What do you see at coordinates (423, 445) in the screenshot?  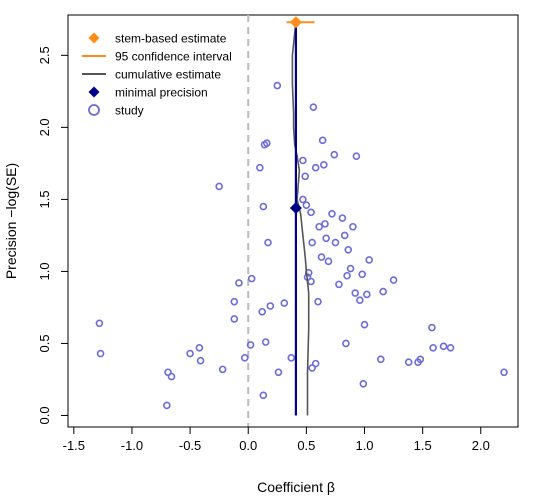 I see `x-tick-label: 1.5` at bounding box center [423, 445].